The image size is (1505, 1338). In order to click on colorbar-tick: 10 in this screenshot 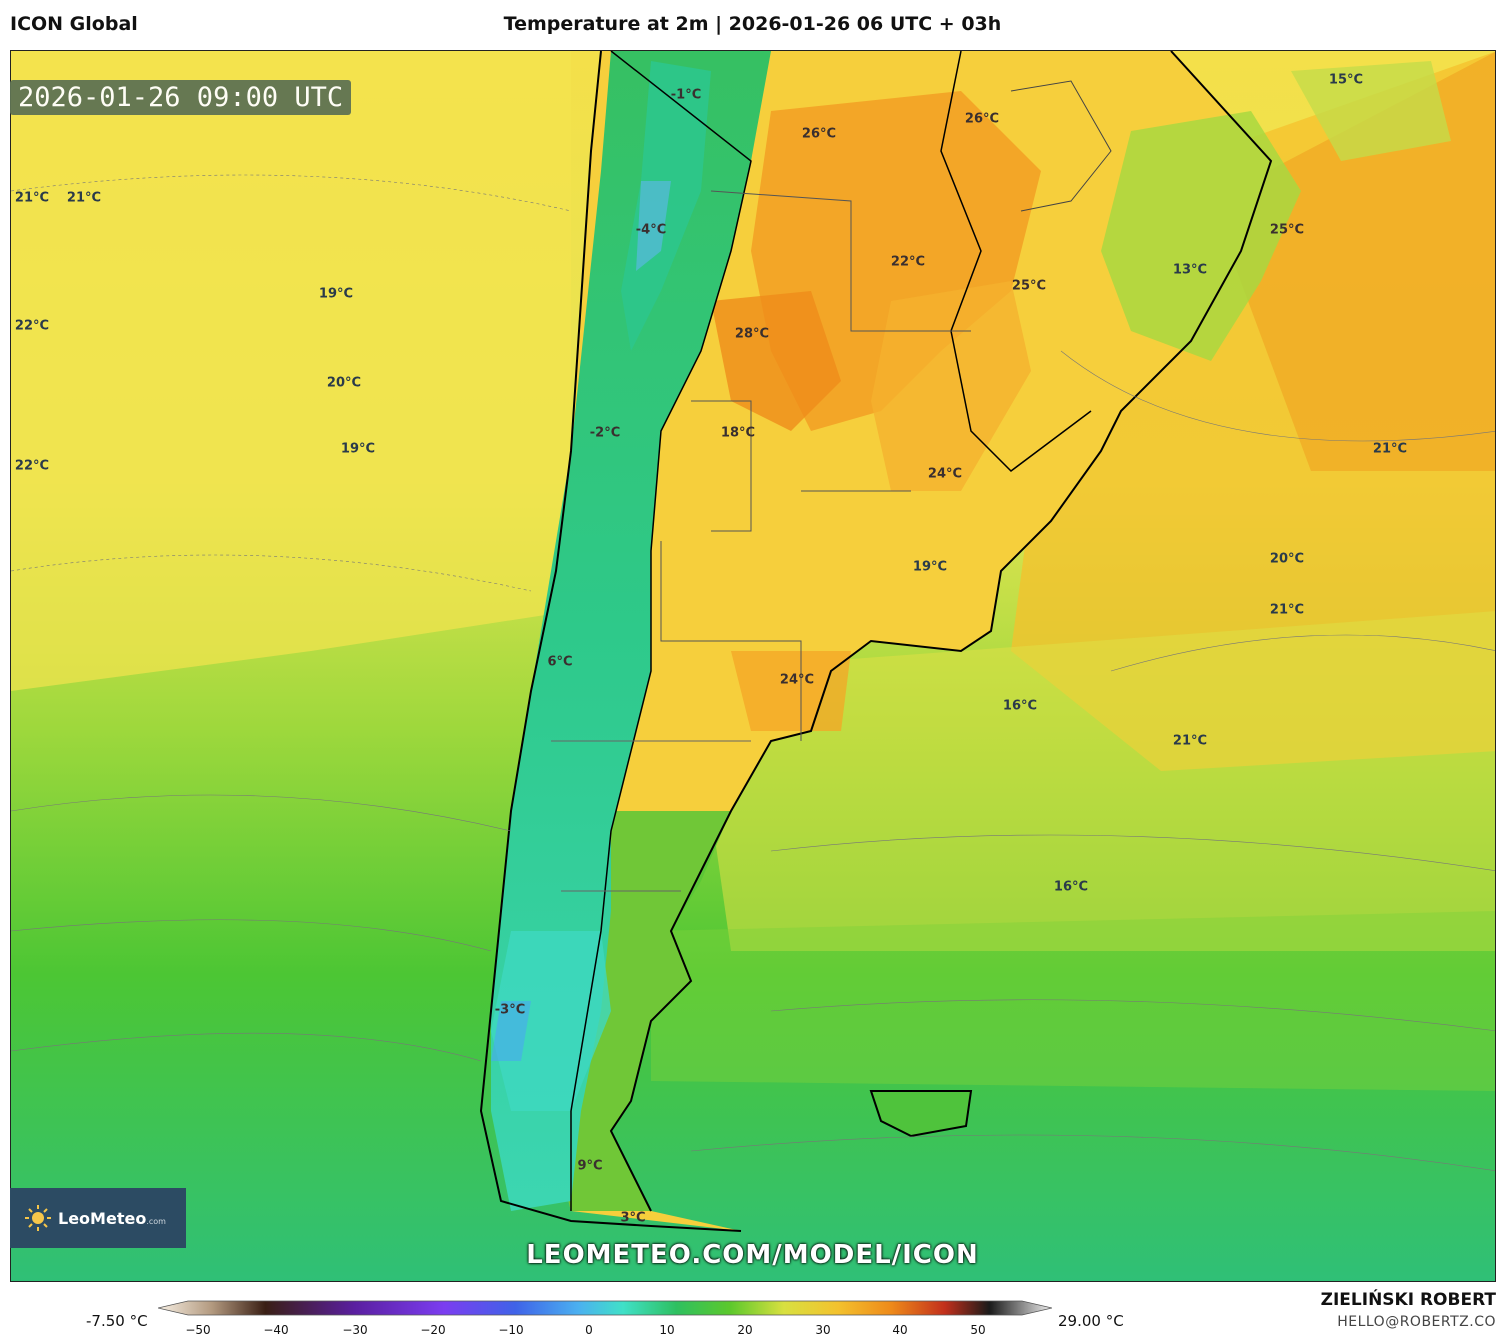, I will do `click(667, 1330)`.